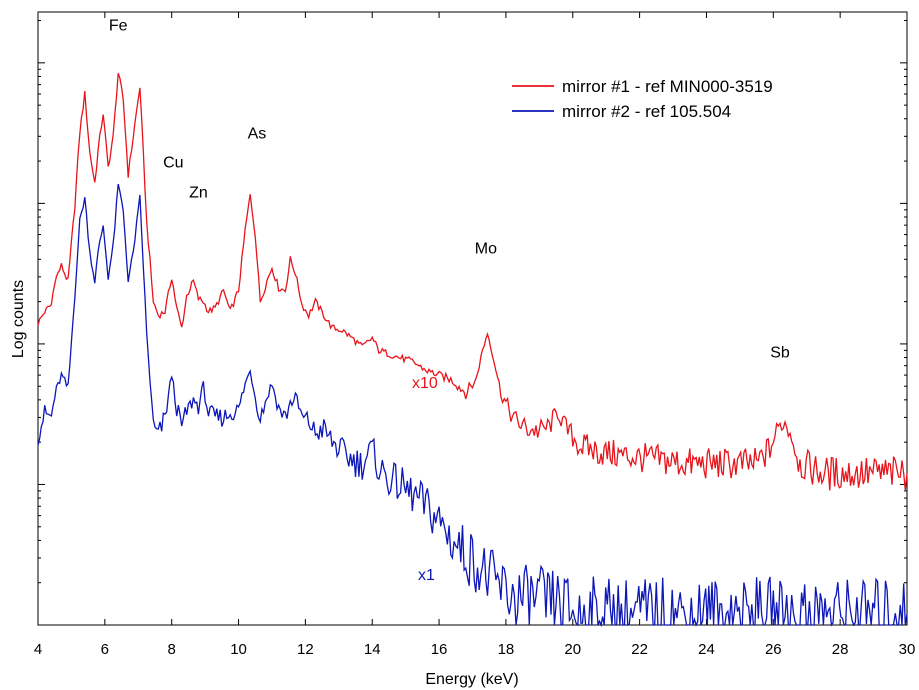 Image resolution: width=919 pixels, height=690 pixels. I want to click on x-tick-label: 4, so click(38, 649).